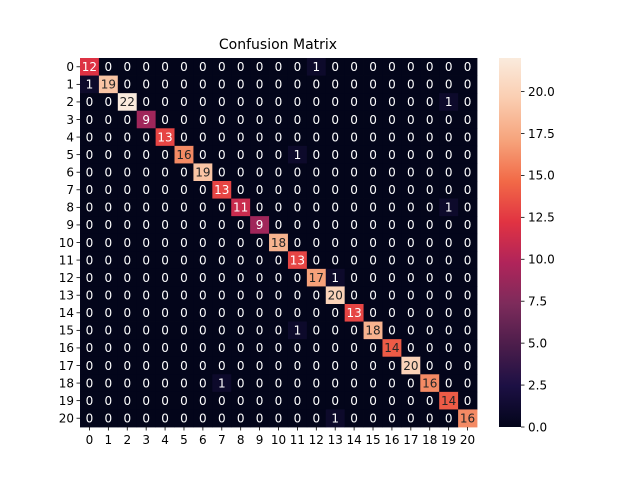  Describe the element at coordinates (66, 260) in the screenshot. I see `y-tick-label: 11` at that location.